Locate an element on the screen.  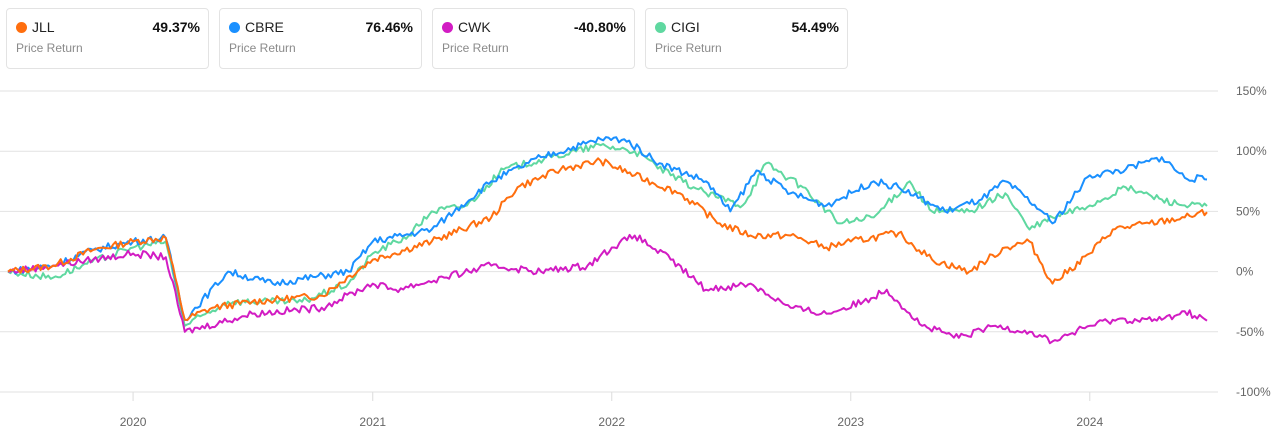
return-value: 49.37% is located at coordinates (176, 27).